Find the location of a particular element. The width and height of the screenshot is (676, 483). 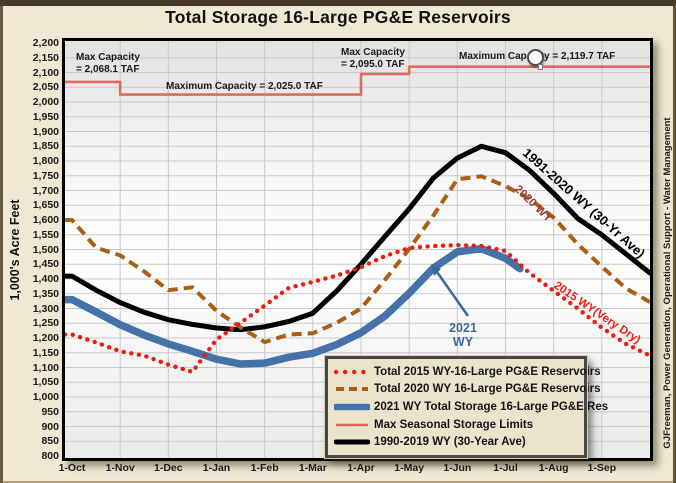

x-tick-label: 1-Feb is located at coordinates (264, 468).